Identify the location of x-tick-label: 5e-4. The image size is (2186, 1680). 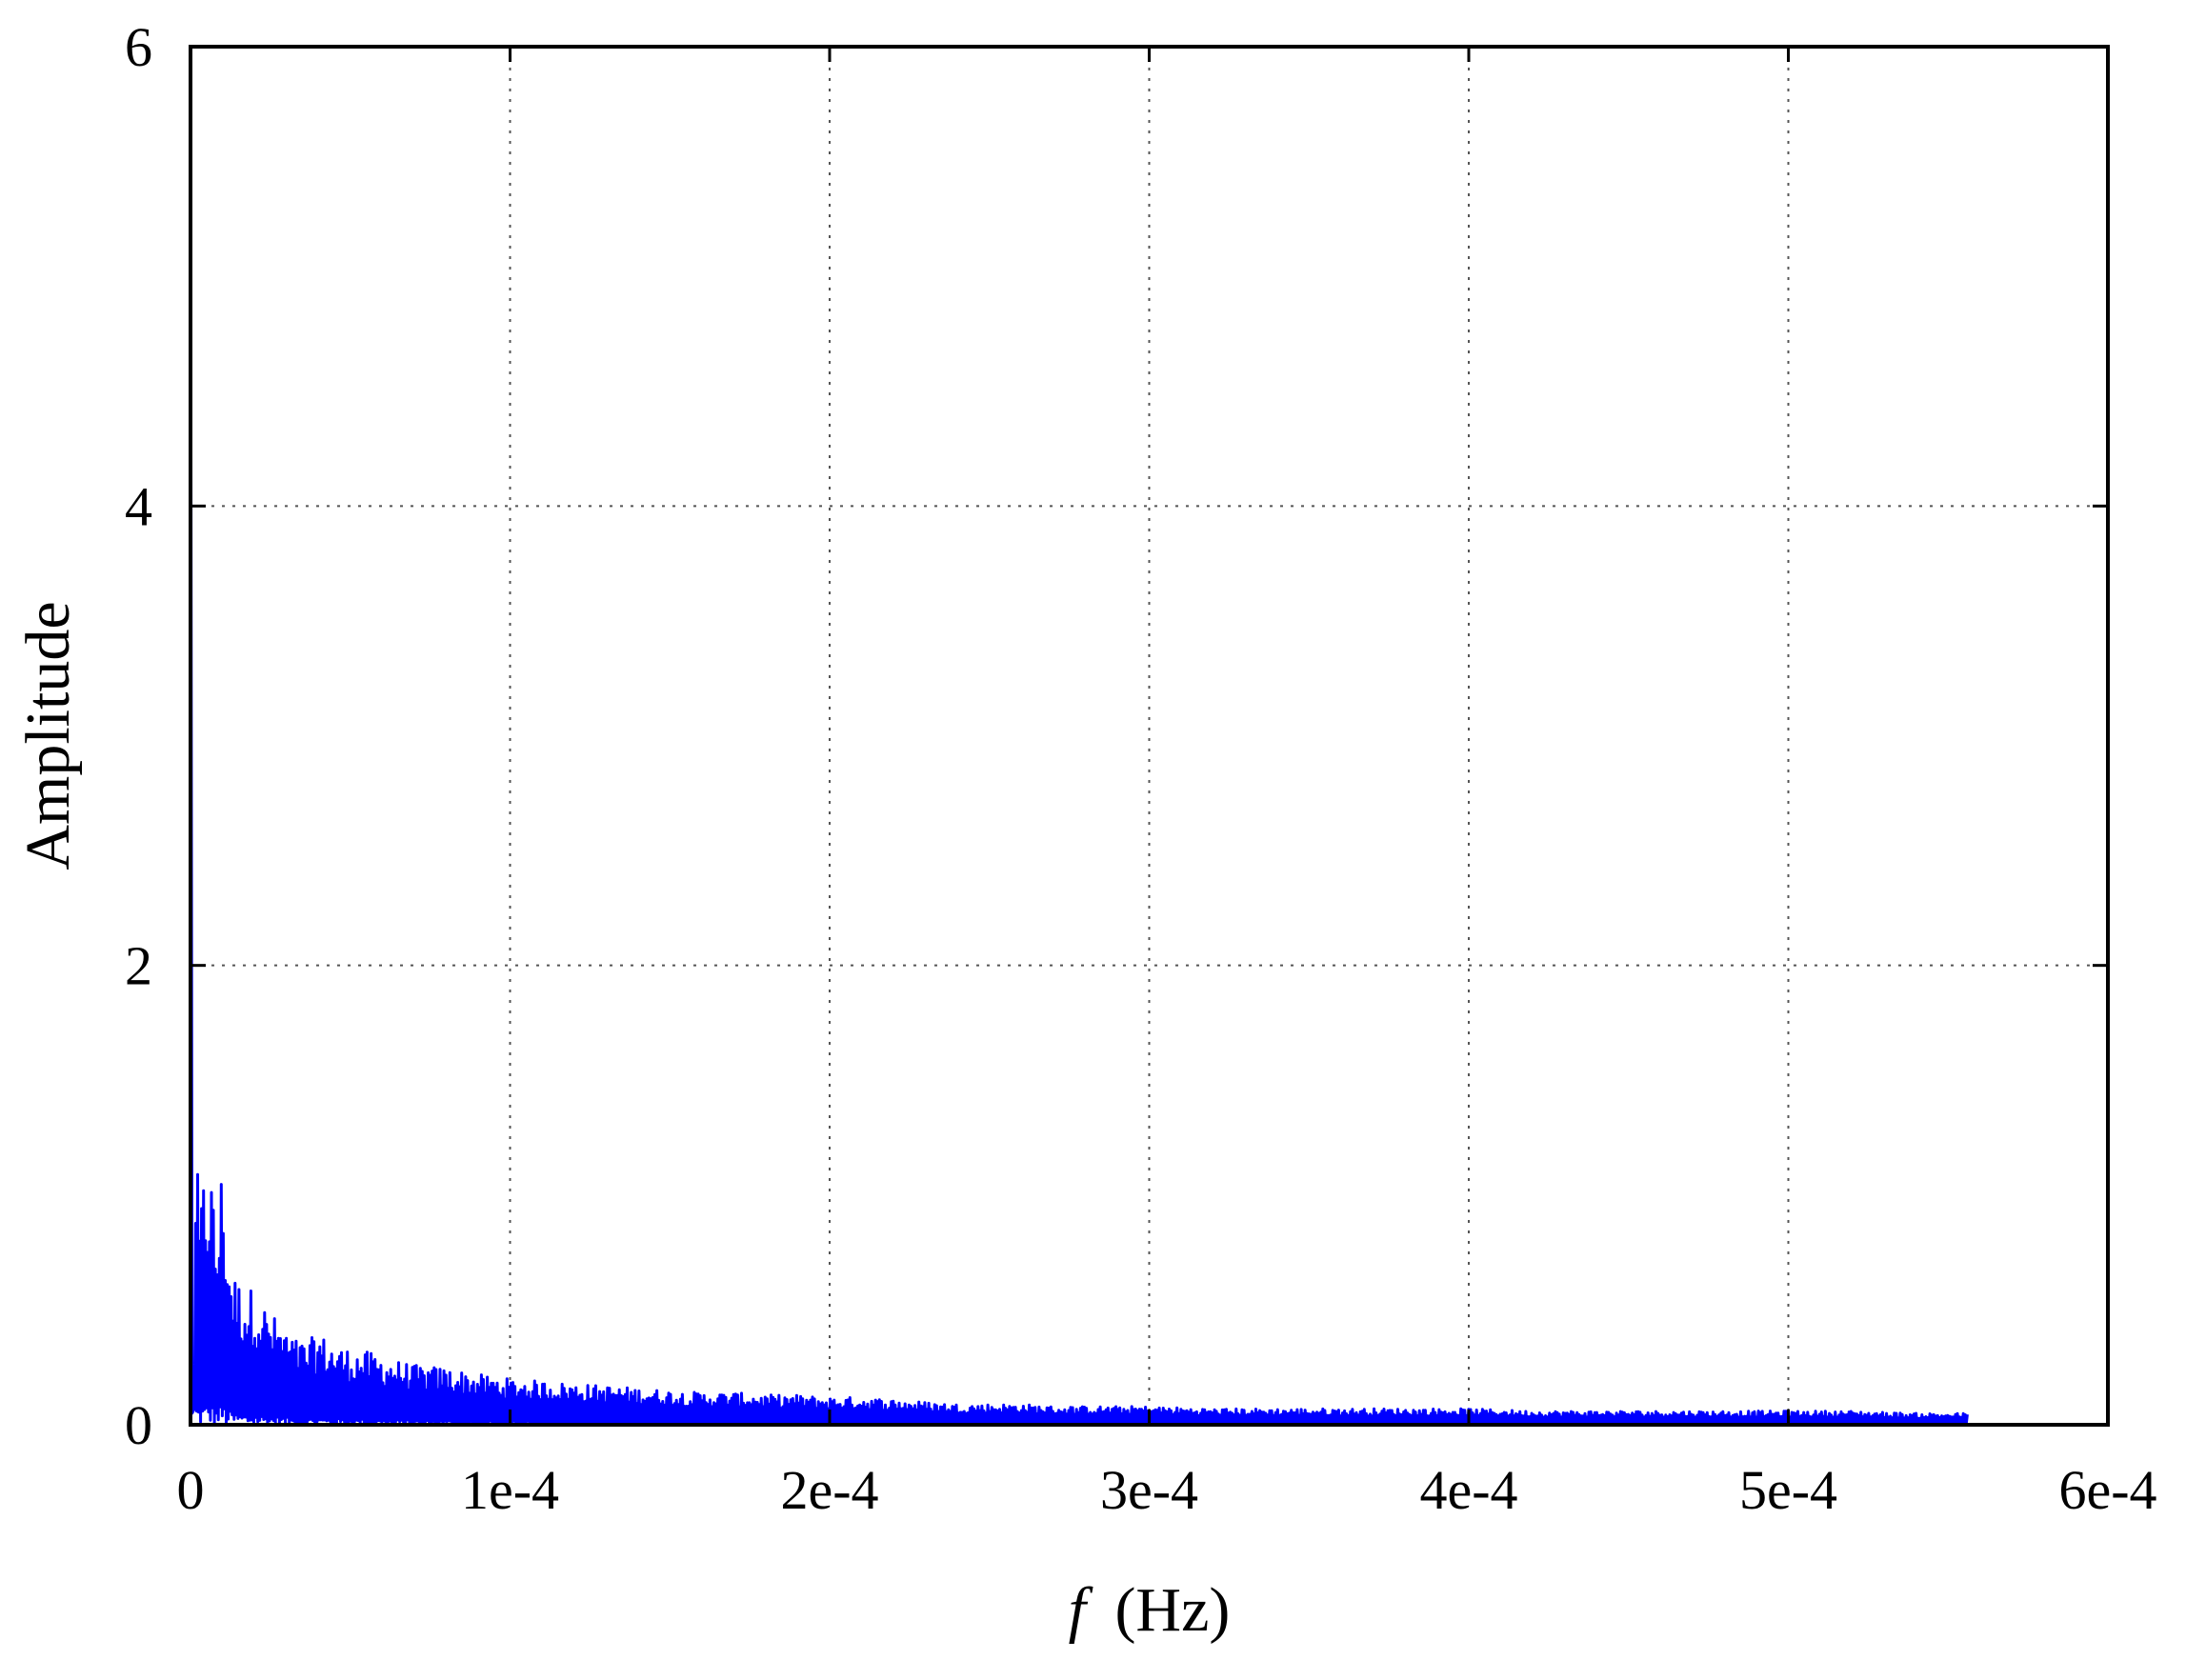
(1788, 1490).